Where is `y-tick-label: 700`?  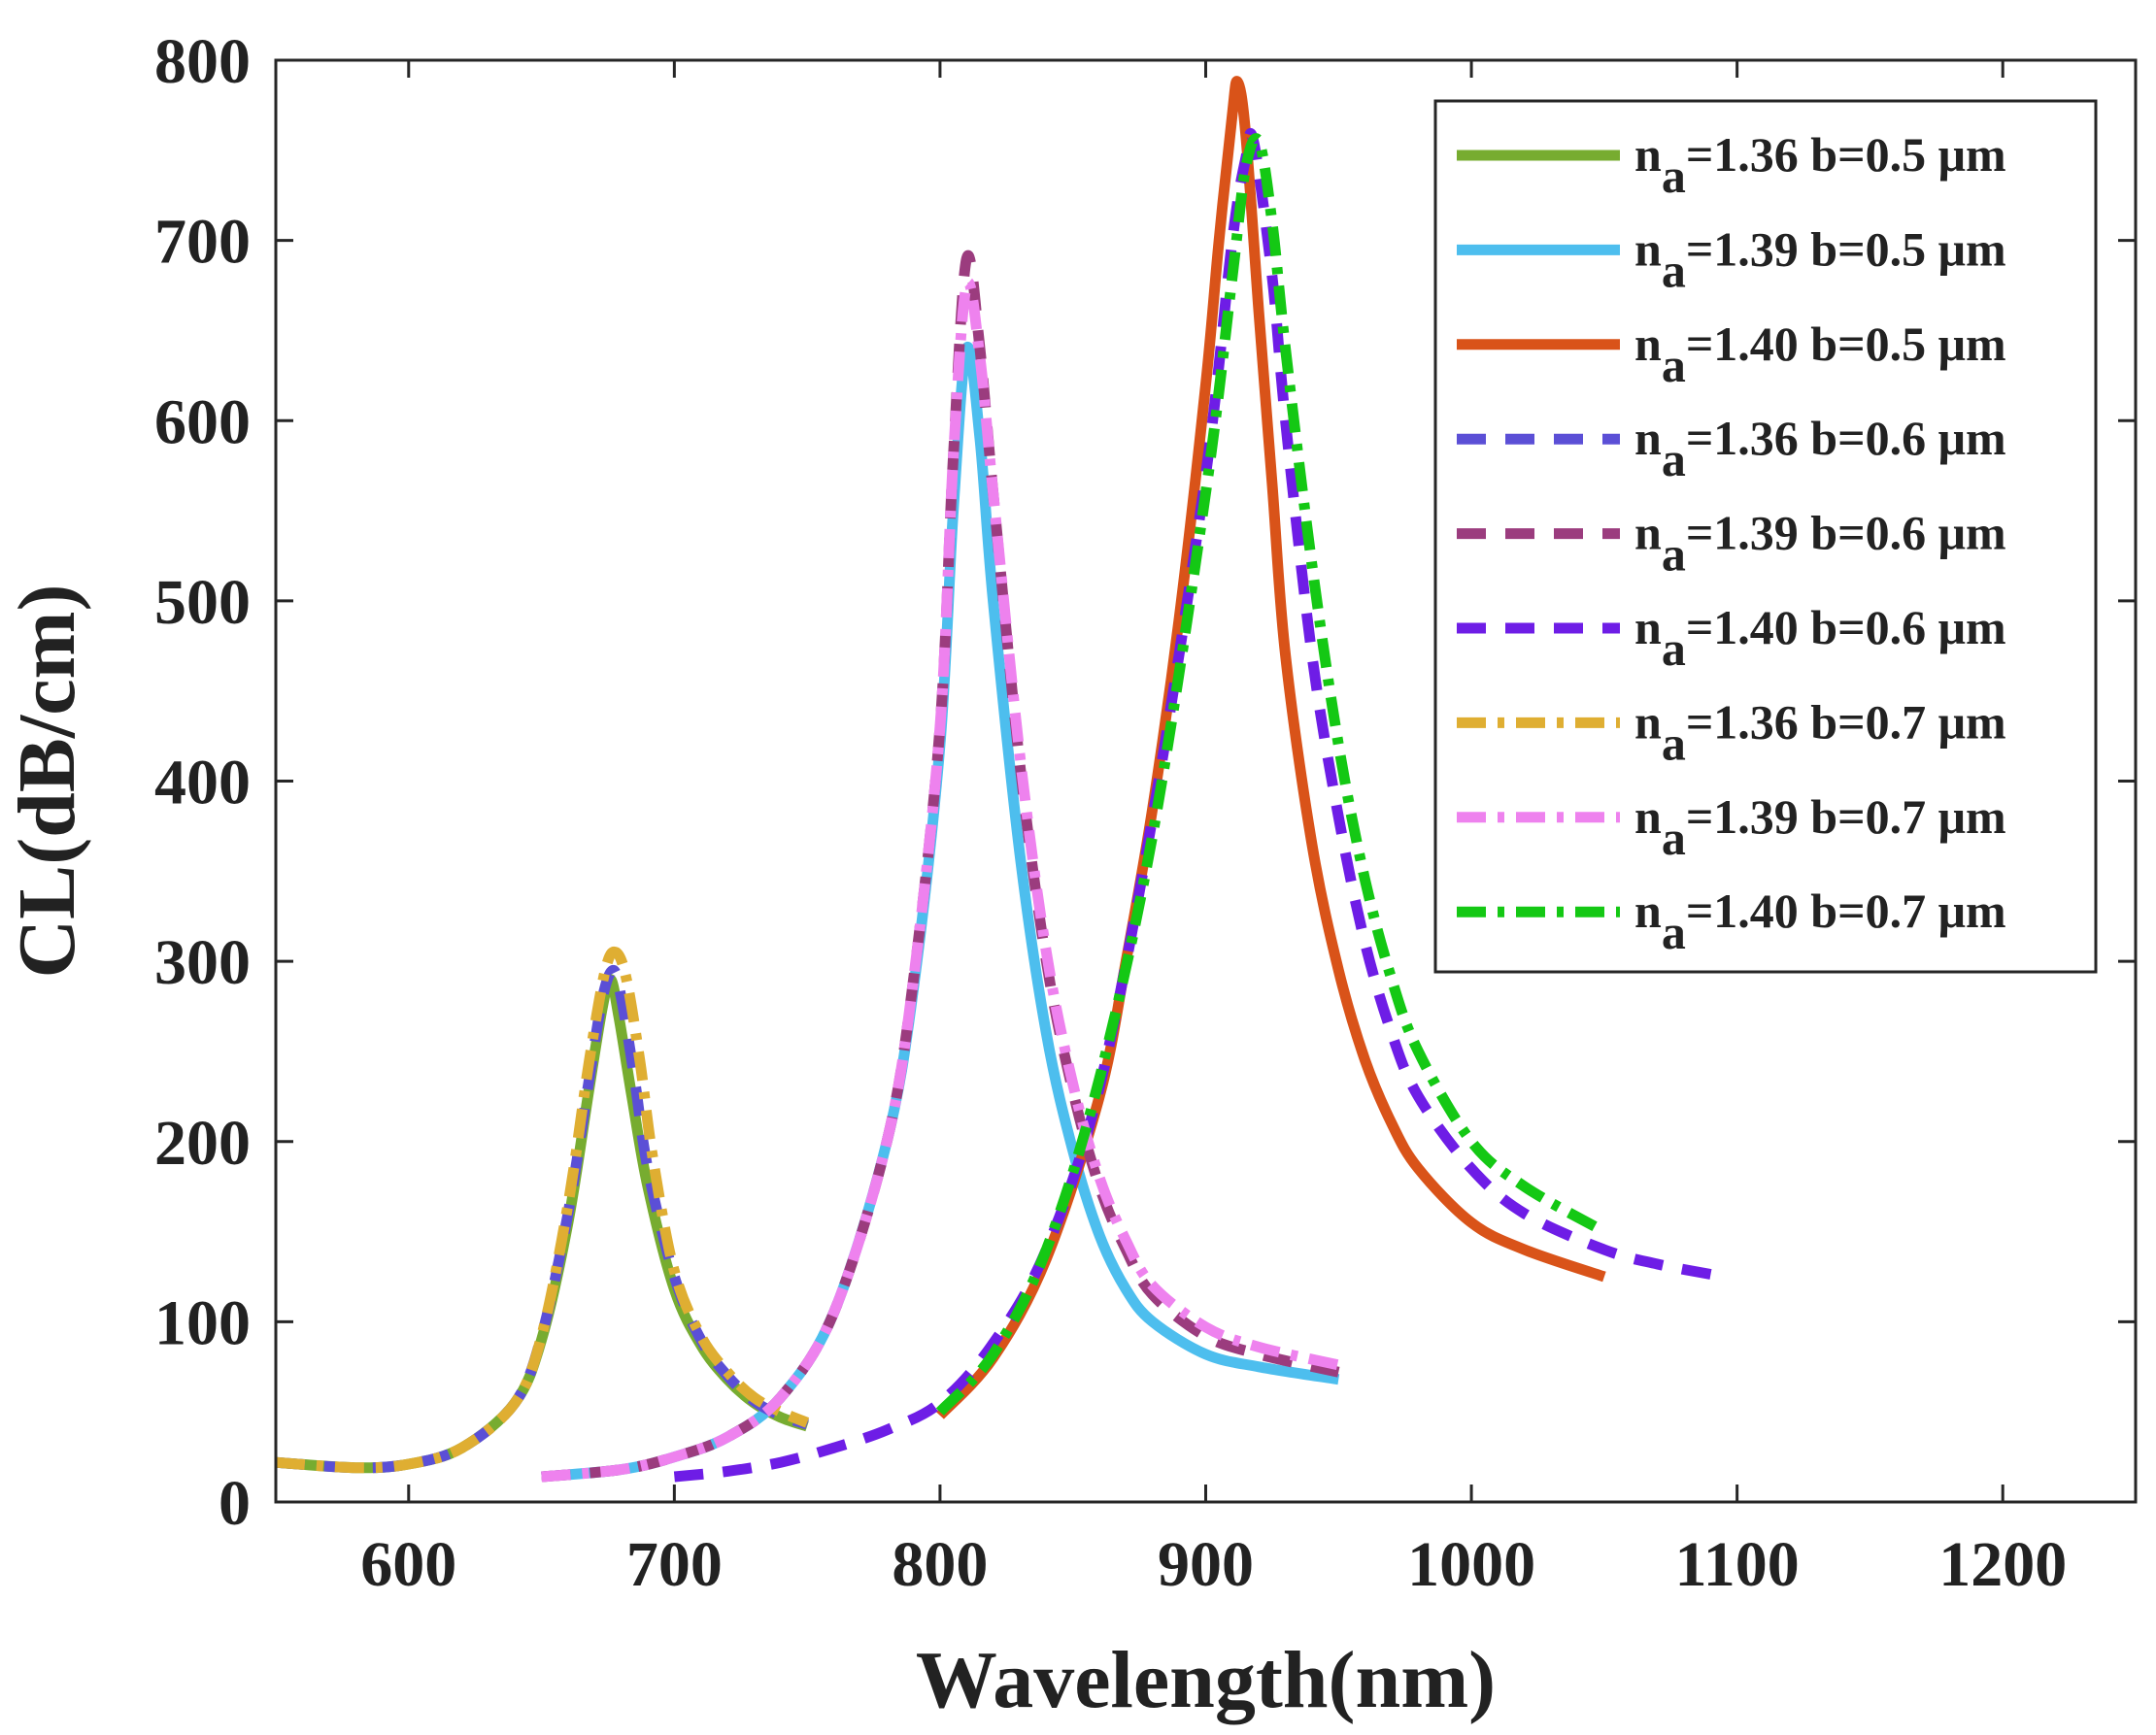 y-tick-label: 700 is located at coordinates (202, 243).